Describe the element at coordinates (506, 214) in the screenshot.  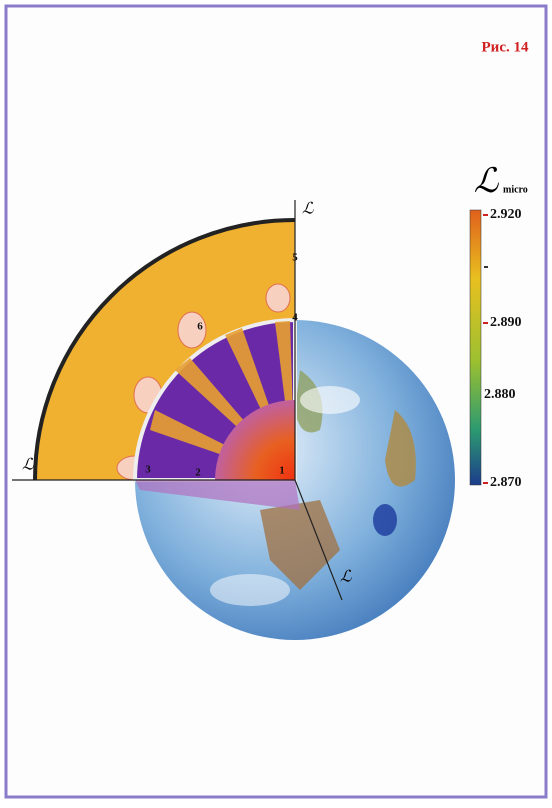
I see `colorbar-tick: 2.920` at that location.